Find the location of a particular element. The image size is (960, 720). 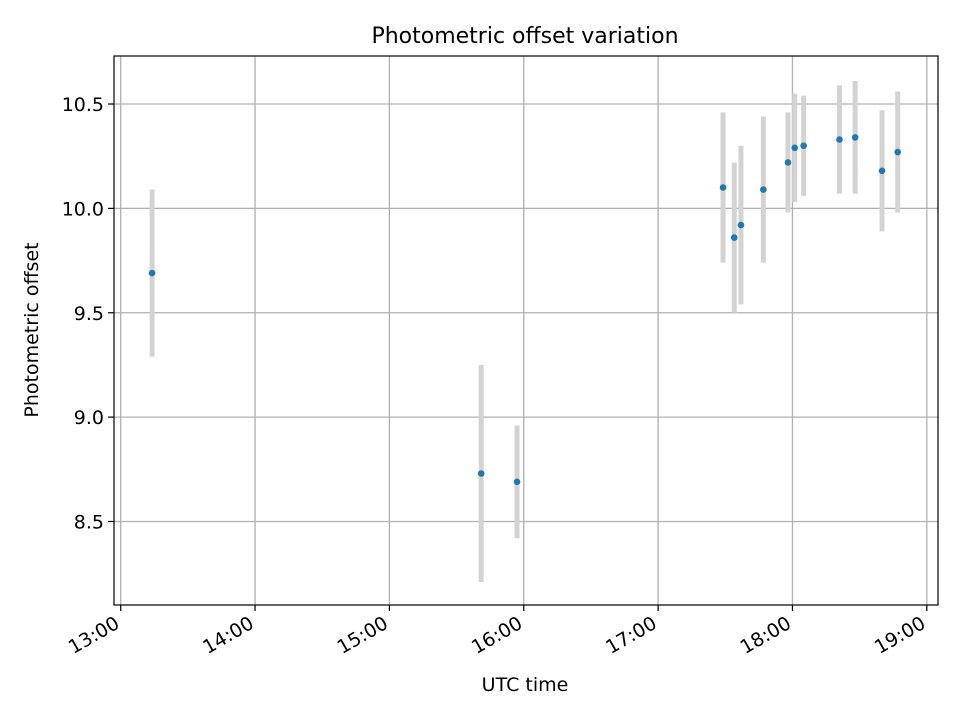

x-tick-label: 18:00 is located at coordinates (766, 635).